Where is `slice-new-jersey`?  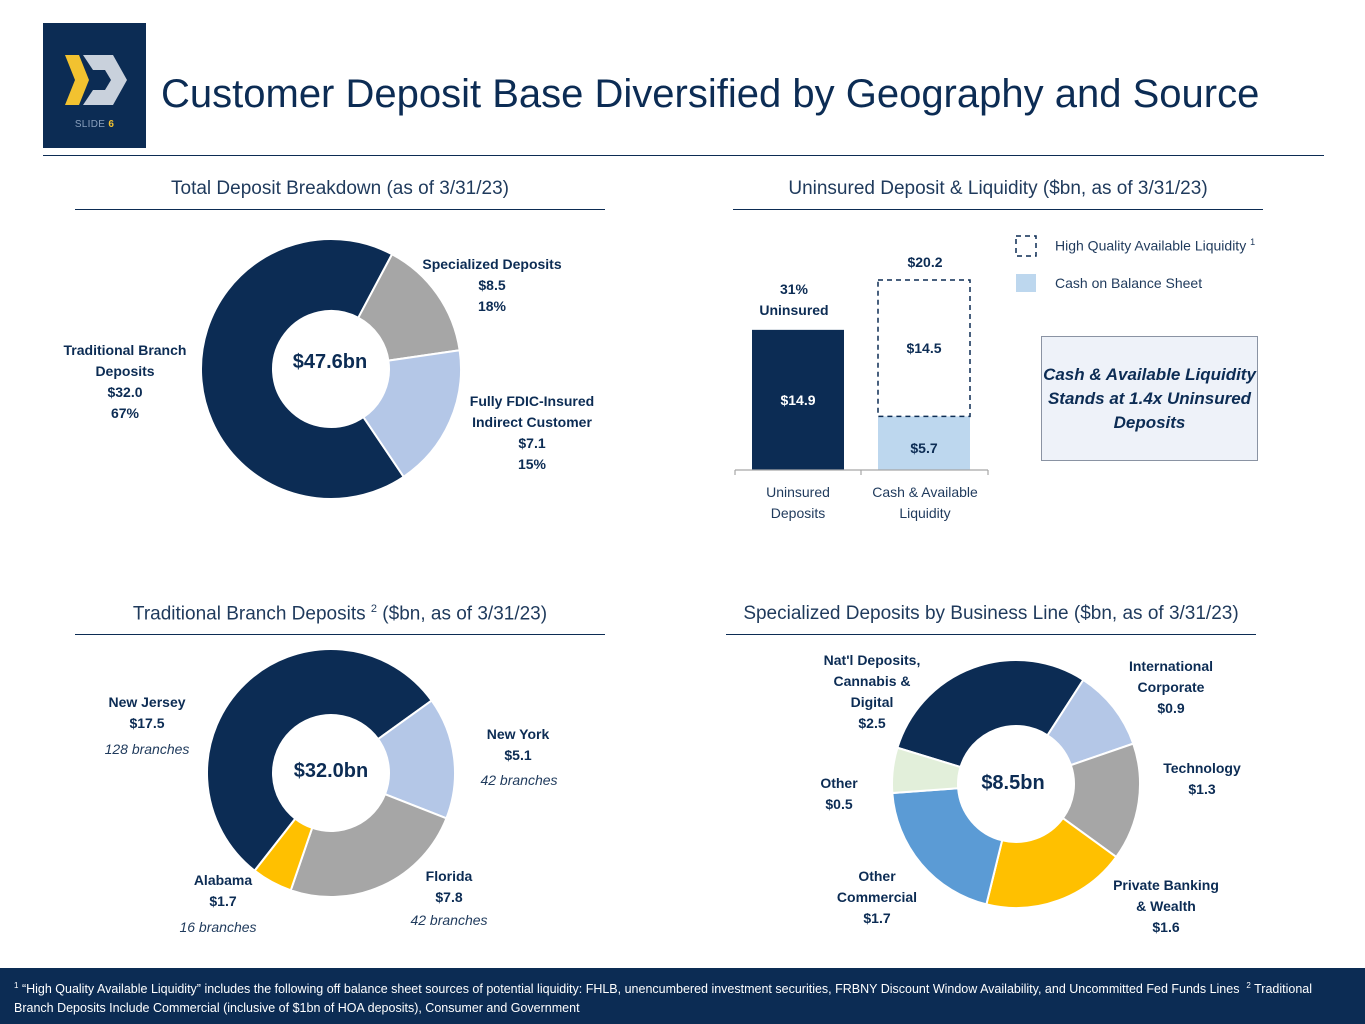 slice-new-jersey is located at coordinates (320, 760).